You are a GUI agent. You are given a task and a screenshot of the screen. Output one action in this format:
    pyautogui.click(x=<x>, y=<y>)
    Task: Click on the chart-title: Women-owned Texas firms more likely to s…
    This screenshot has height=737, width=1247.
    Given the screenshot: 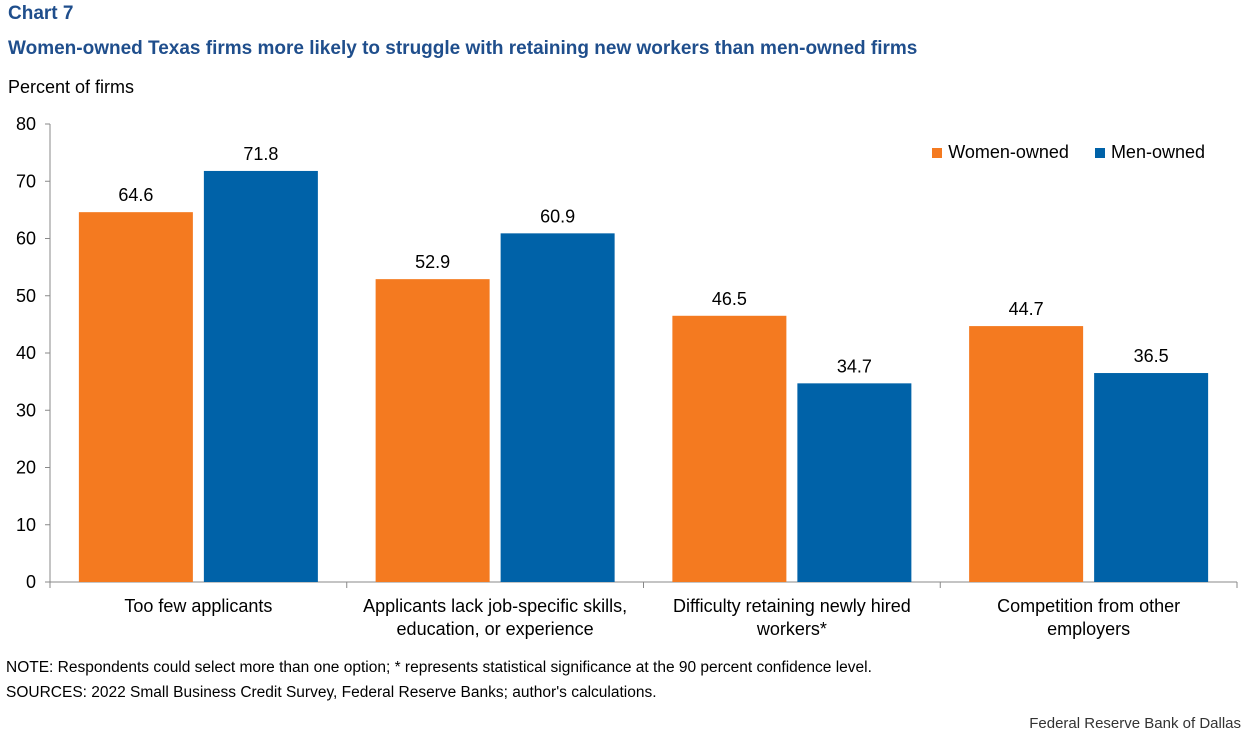 What is the action you would take?
    pyautogui.click(x=463, y=48)
    